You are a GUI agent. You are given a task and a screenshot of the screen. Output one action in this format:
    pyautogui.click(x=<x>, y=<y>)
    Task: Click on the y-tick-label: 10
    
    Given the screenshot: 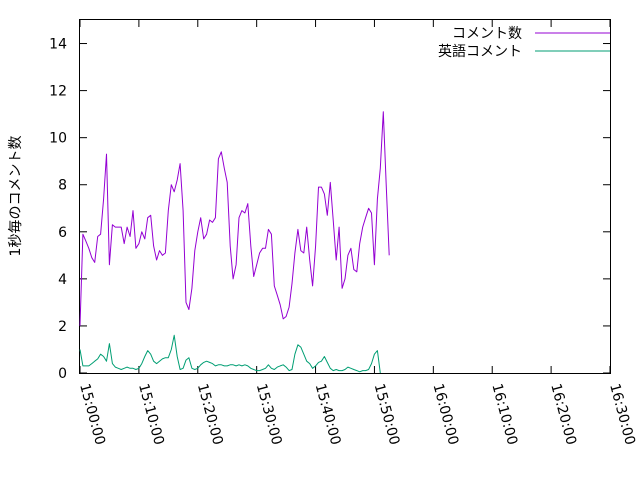 What is the action you would take?
    pyautogui.click(x=58, y=139)
    